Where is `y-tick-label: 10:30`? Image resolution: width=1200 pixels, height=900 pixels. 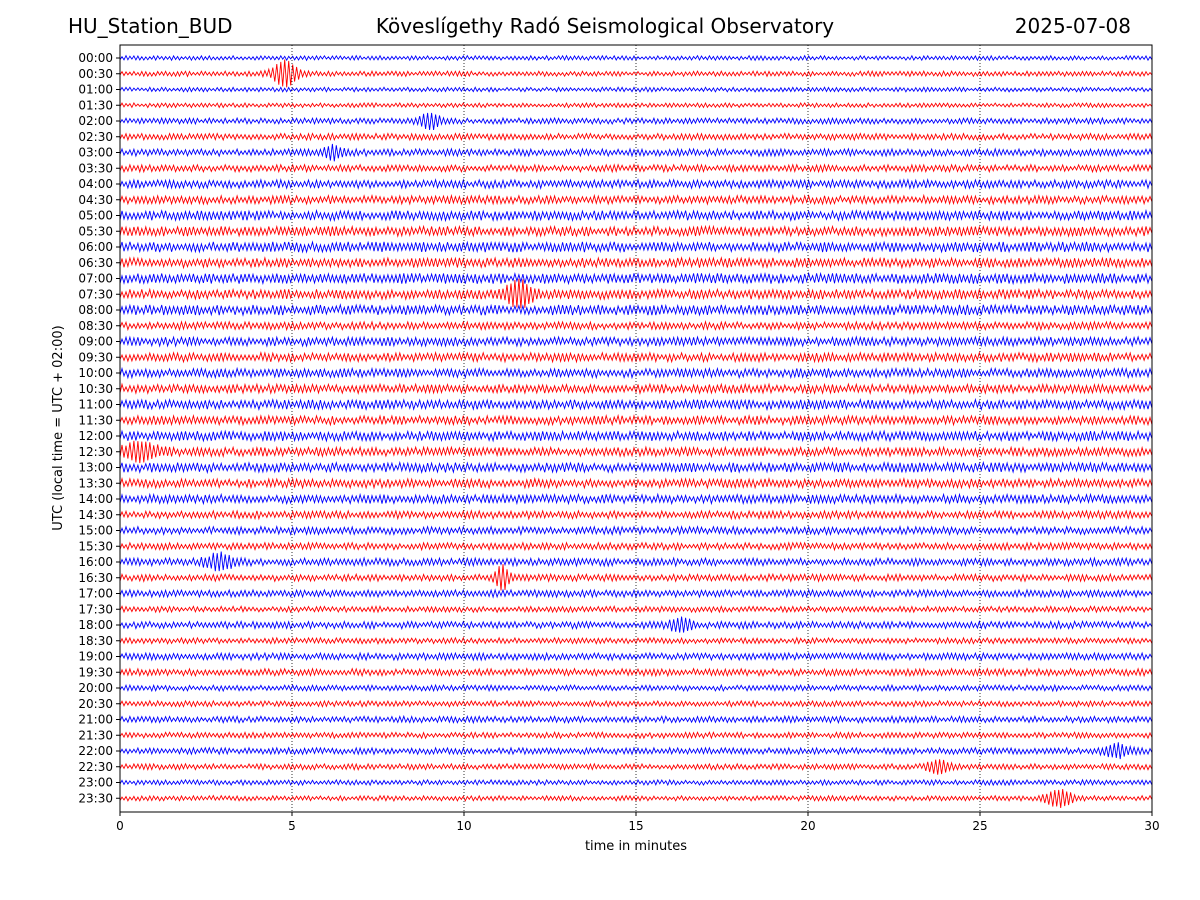
y-tick-label: 10:30 is located at coordinates (95, 389).